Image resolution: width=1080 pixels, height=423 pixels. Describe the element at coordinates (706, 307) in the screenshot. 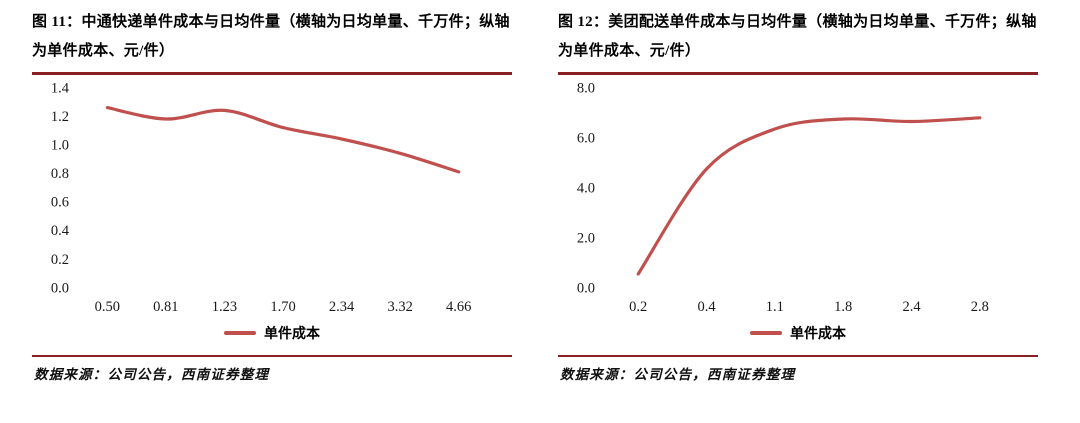

I see `x-tick-label: 0.4` at that location.